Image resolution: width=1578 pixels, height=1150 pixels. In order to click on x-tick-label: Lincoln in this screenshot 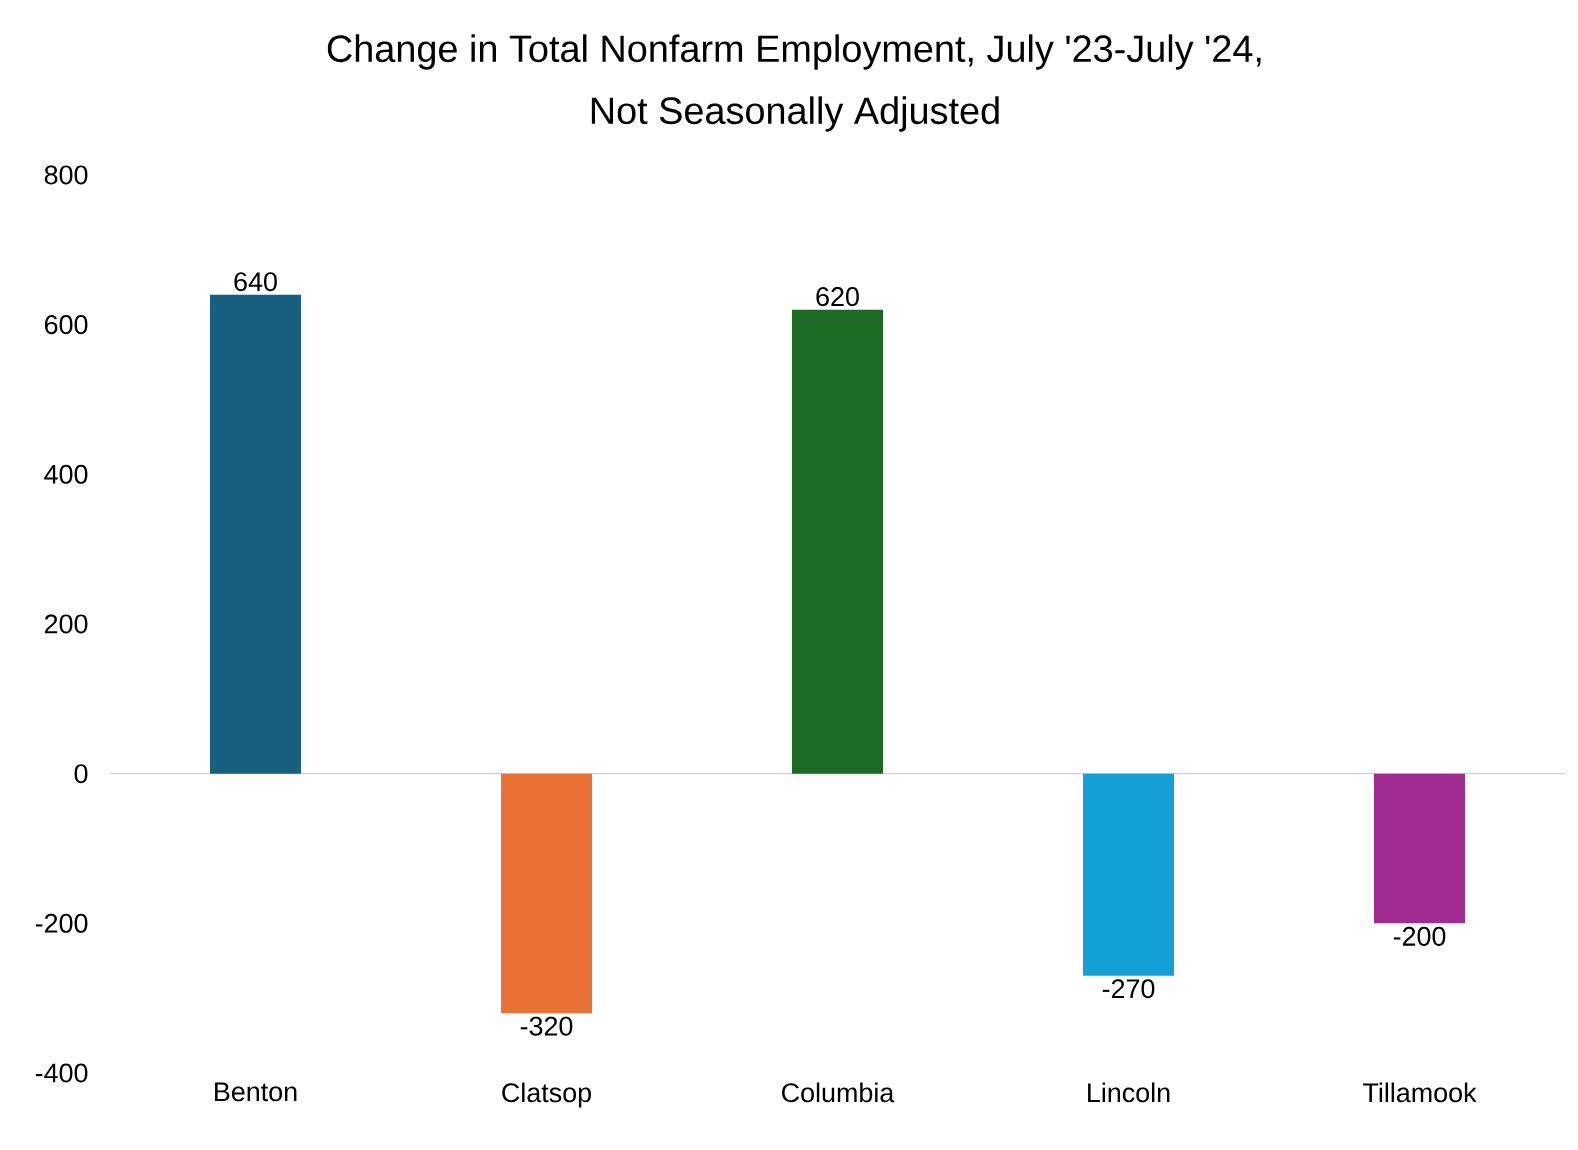, I will do `click(1129, 1092)`.